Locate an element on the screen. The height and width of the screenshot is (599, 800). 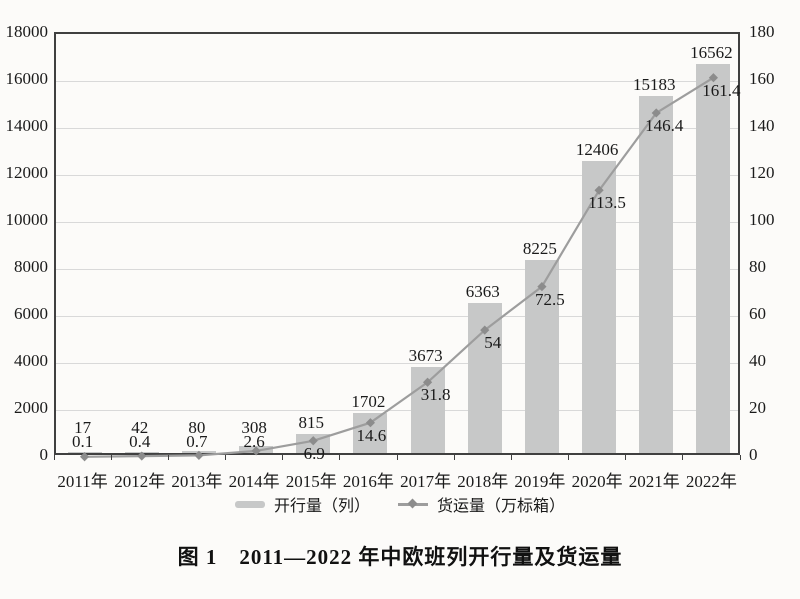
y-axis-label-left: 18000 is located at coordinates (27, 31).